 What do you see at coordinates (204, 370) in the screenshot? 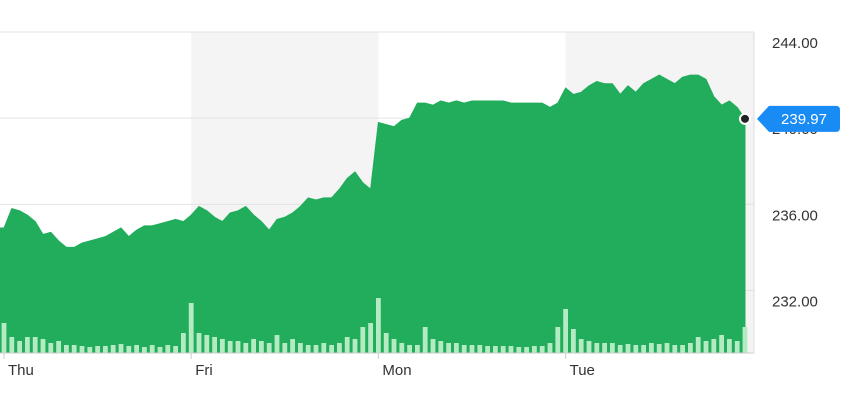
I see `x-tick-label: Fri` at bounding box center [204, 370].